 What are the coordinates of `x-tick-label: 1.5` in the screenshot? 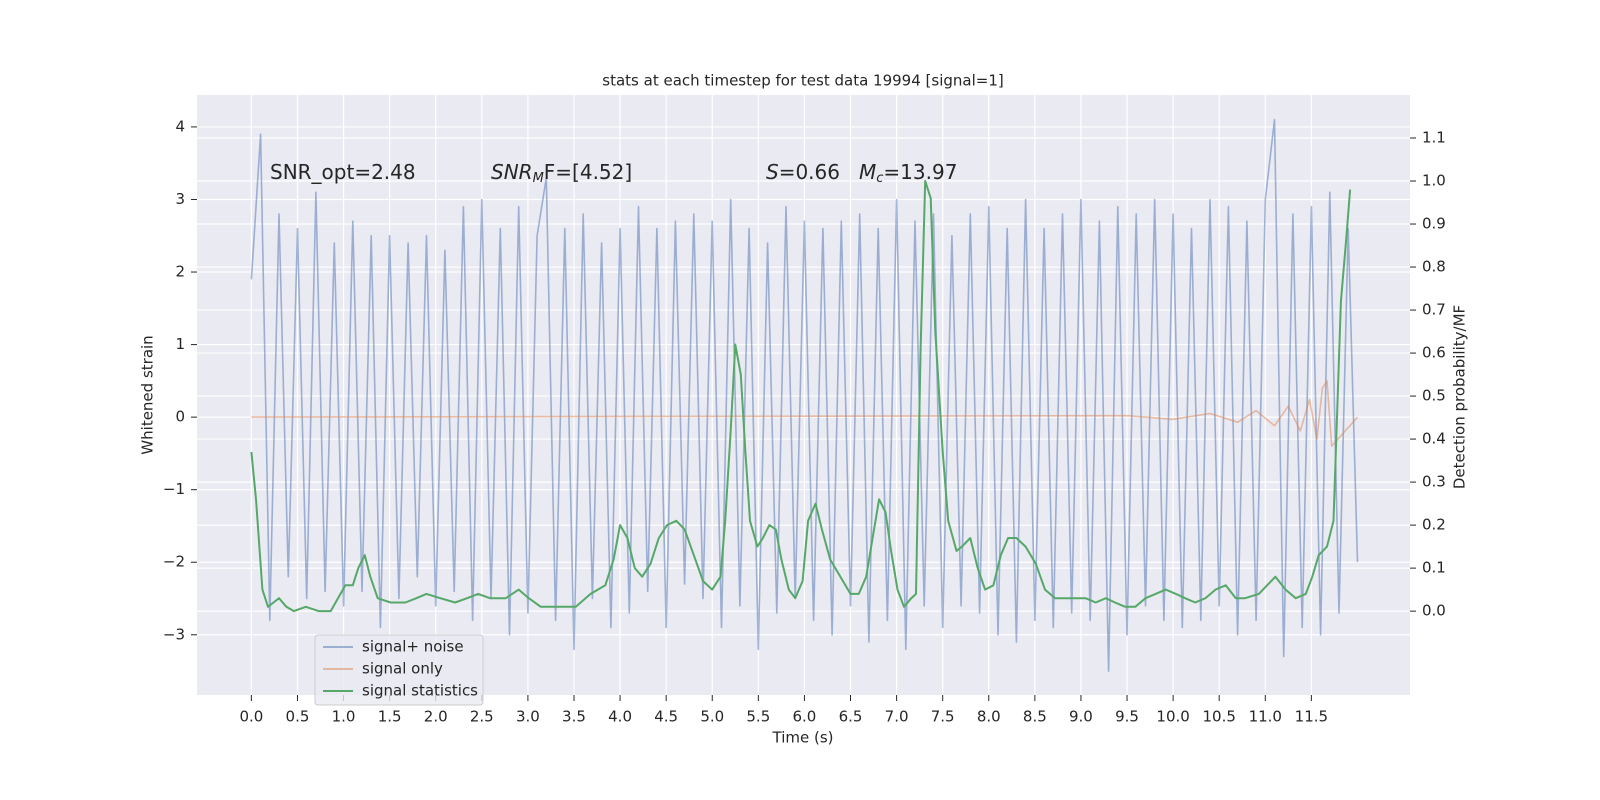 It's located at (390, 717).